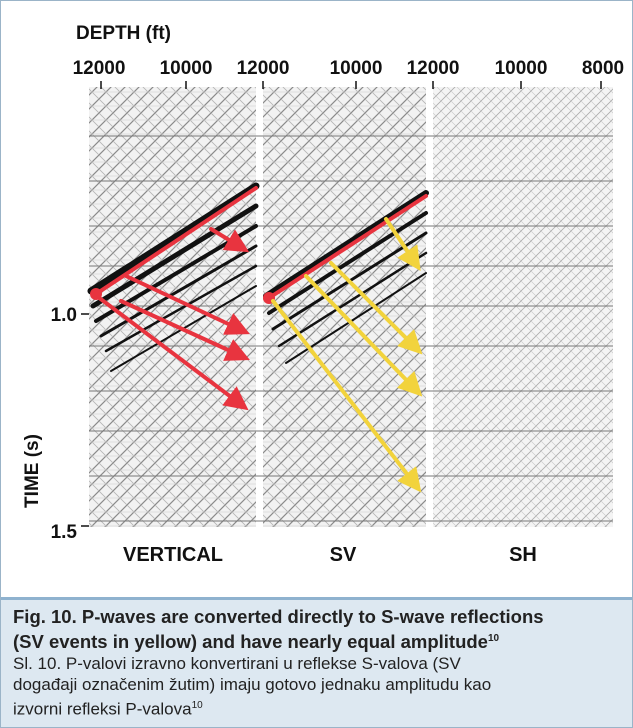  What do you see at coordinates (523, 555) in the screenshot?
I see `panel-label: SH` at bounding box center [523, 555].